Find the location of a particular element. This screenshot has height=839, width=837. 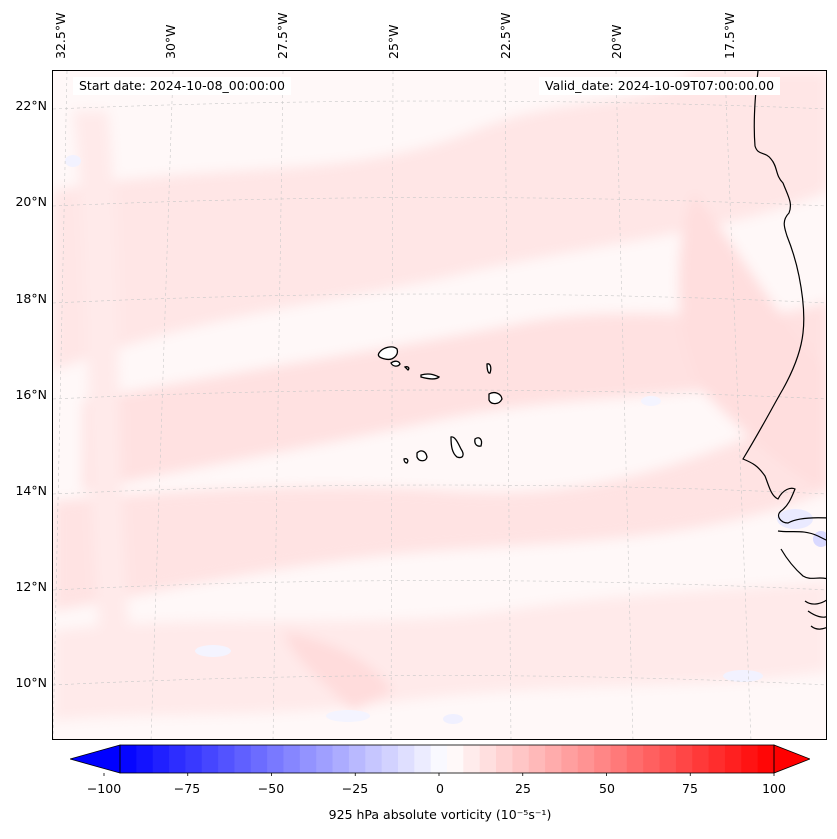

valid-date-label: Valid_date: 2024-10-09T07:00:00.00 is located at coordinates (660, 86).